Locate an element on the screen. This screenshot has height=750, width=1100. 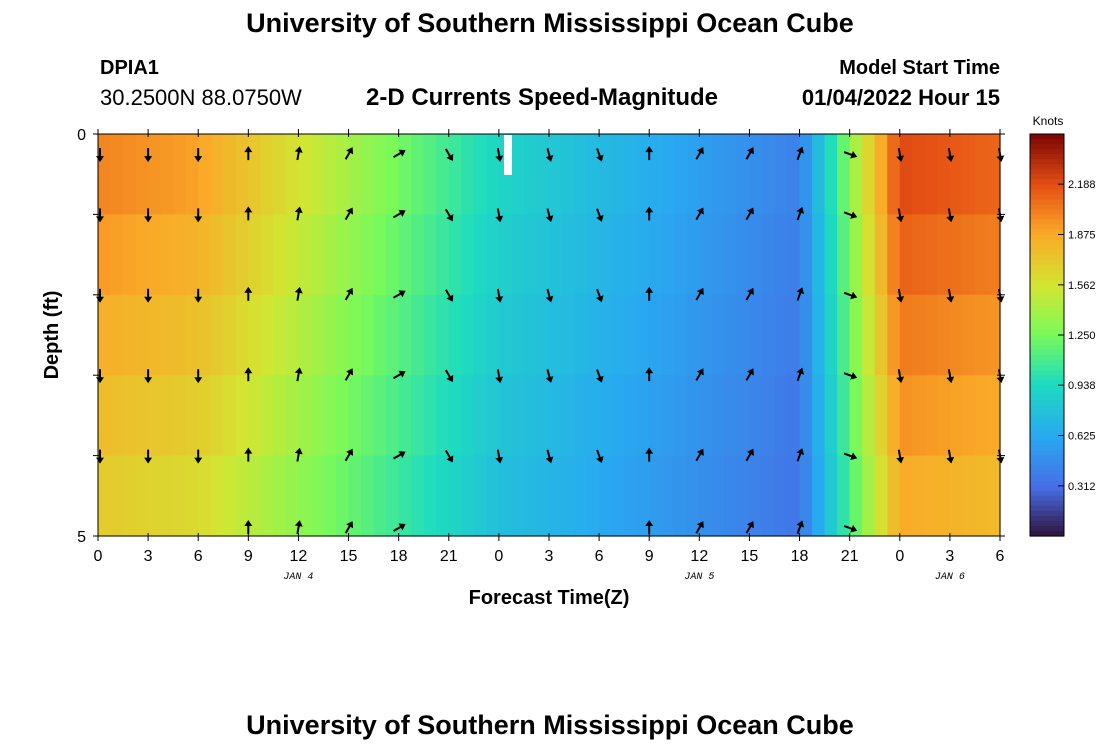
x-tick-label: 18 is located at coordinates (399, 556).